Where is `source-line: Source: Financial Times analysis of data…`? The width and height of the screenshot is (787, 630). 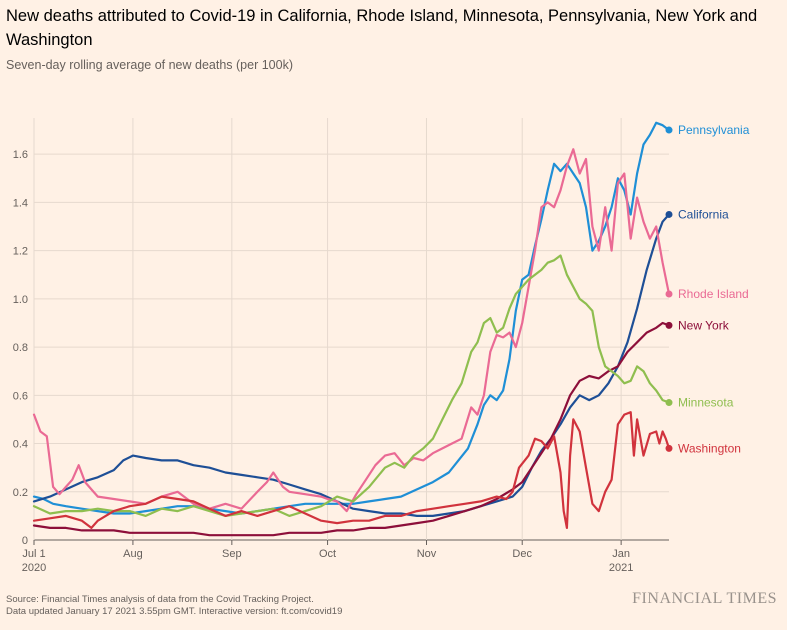
source-line: Source: Financial Times analysis of data… is located at coordinates (160, 599).